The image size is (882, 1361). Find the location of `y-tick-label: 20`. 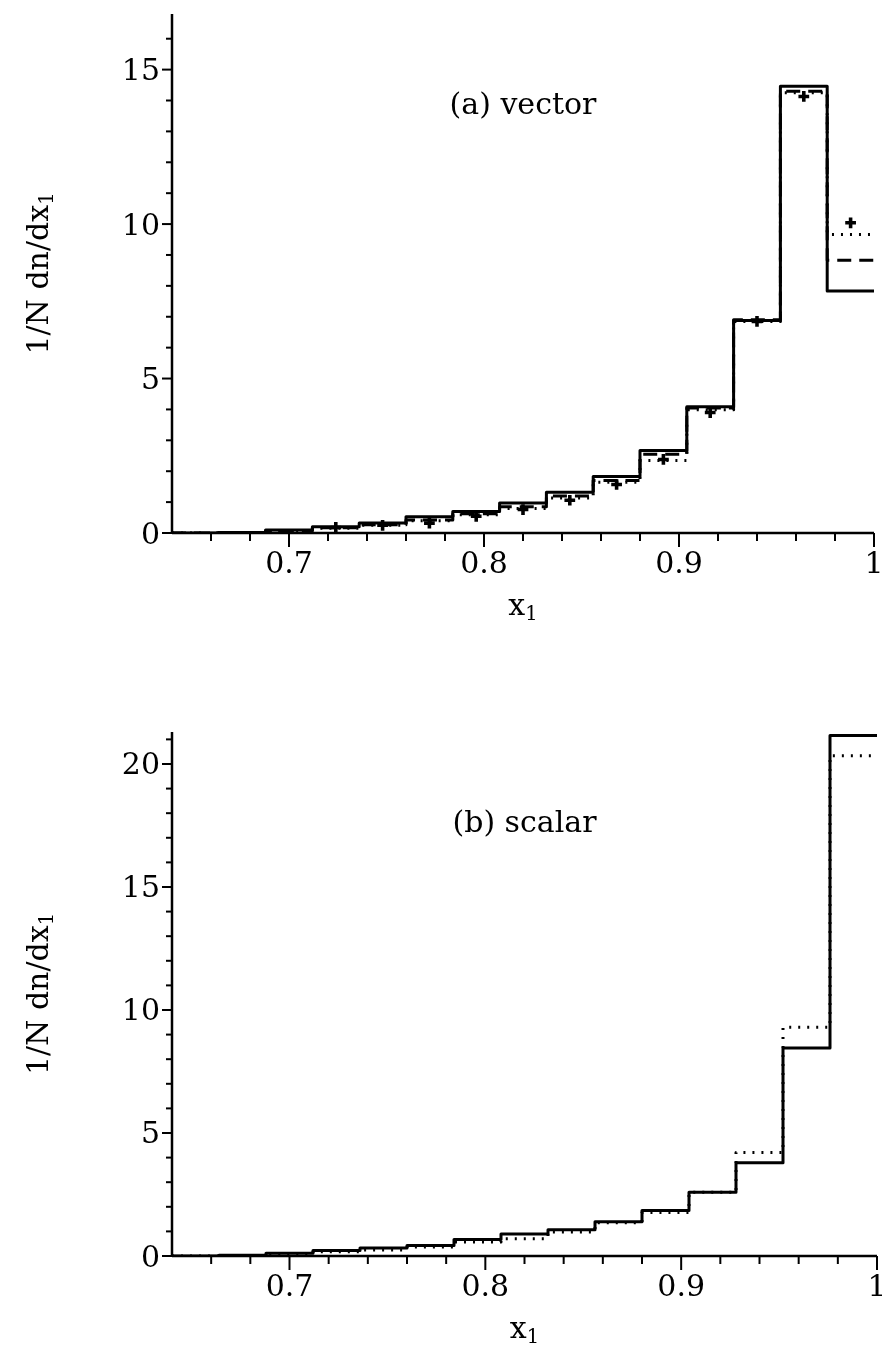

y-tick-label: 20 is located at coordinates (140, 764).